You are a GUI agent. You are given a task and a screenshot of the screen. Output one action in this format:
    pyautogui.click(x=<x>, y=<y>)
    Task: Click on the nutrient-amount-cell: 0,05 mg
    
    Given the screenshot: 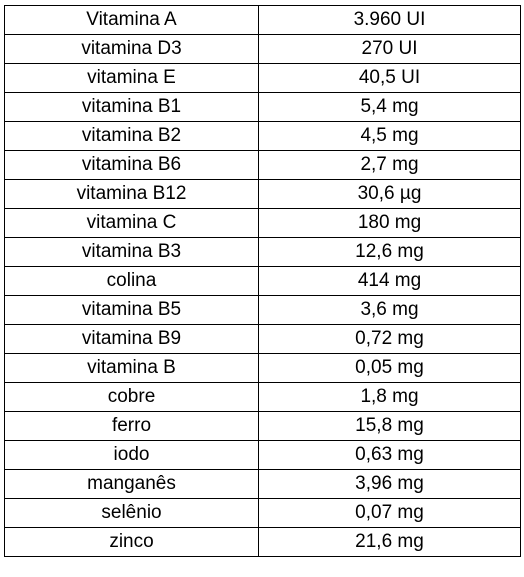 What is the action you would take?
    pyautogui.click(x=389, y=368)
    